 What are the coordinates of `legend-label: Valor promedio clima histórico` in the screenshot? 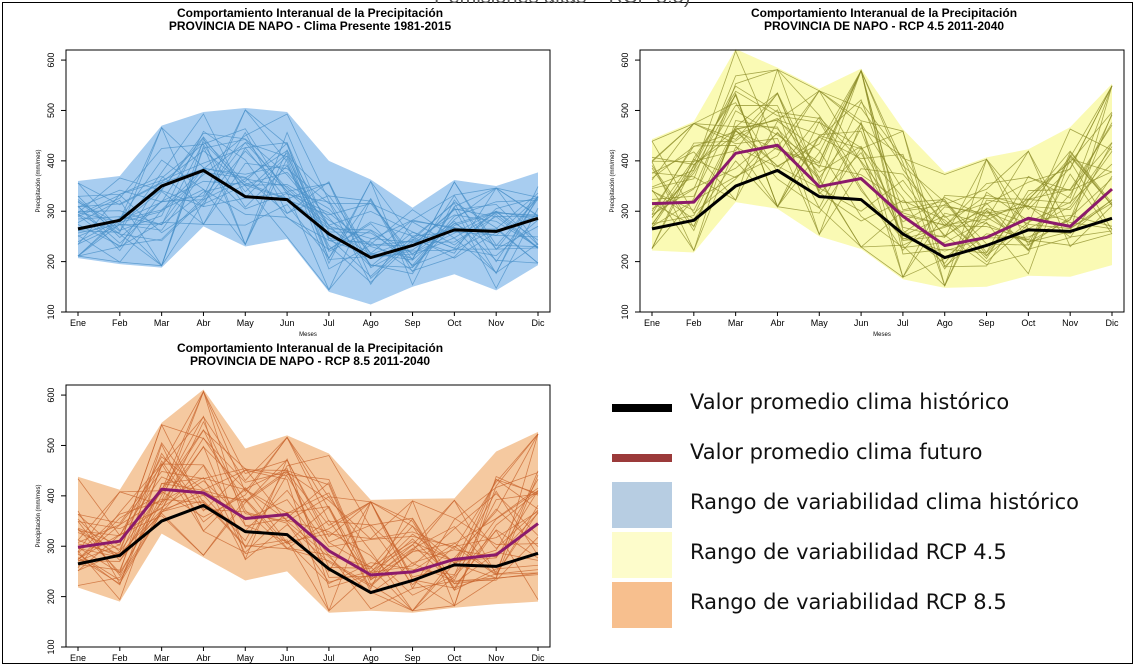 It's located at (850, 402).